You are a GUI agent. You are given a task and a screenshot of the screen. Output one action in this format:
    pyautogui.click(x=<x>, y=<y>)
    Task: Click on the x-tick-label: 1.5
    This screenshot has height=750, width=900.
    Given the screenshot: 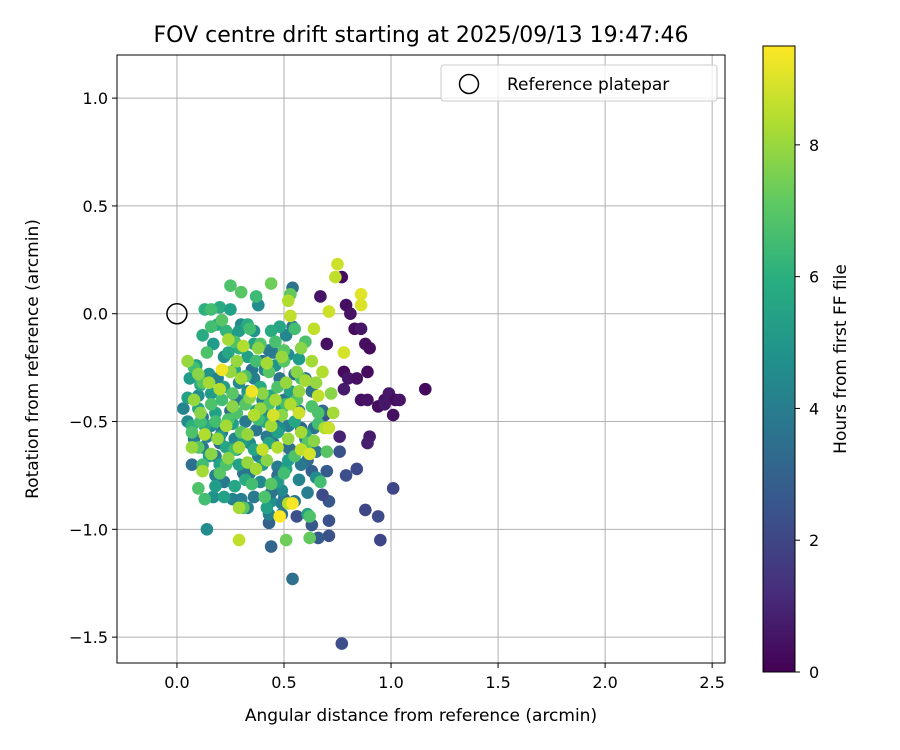 What is the action you would take?
    pyautogui.click(x=497, y=682)
    